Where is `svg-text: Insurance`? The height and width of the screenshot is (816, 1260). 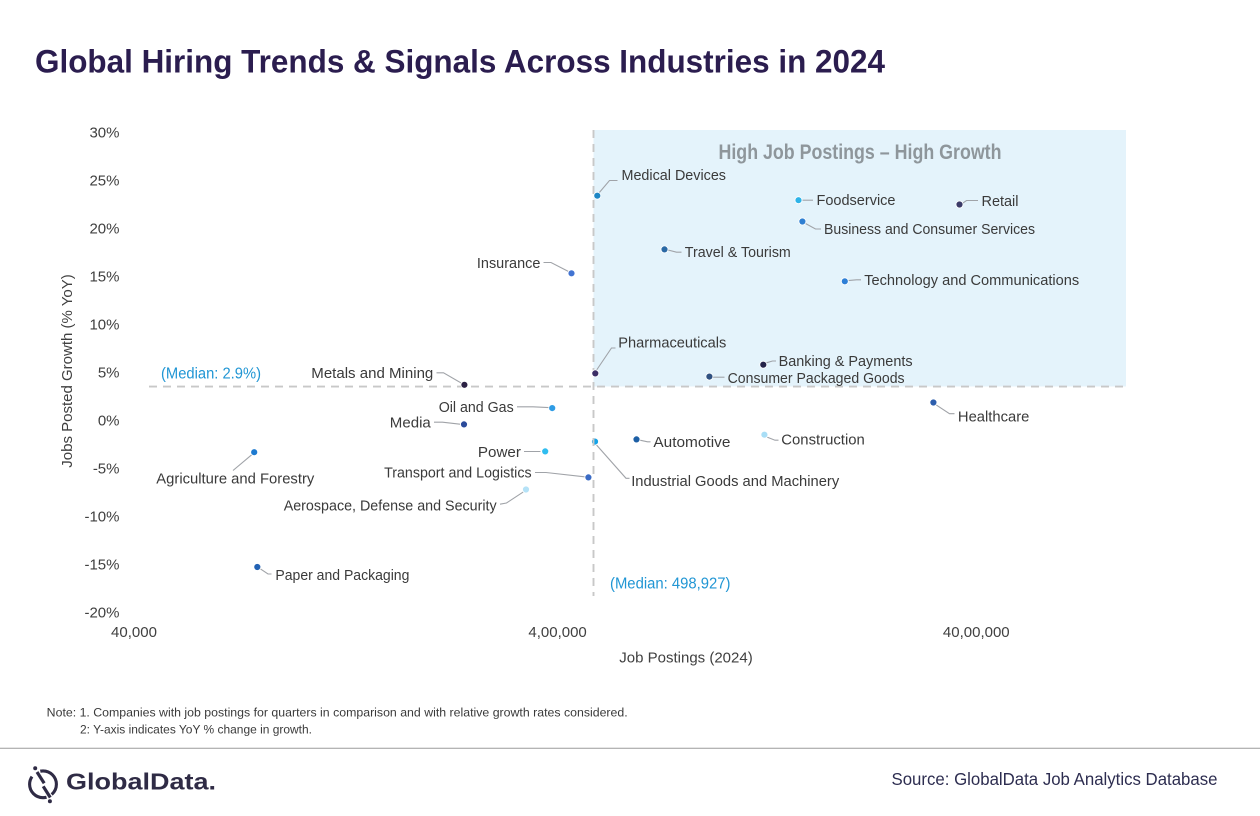
svg-text: Insurance is located at coordinates (509, 263).